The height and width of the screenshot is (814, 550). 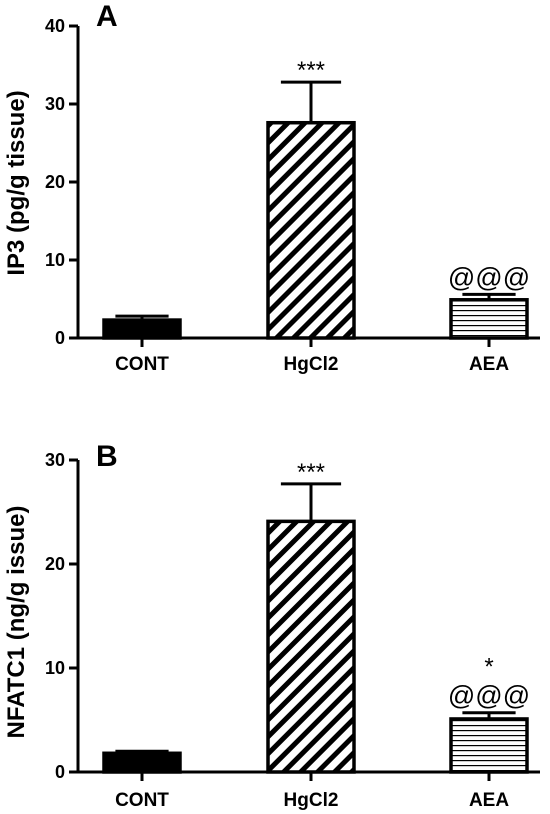 I want to click on panel-a-bar-aea, so click(x=489, y=319).